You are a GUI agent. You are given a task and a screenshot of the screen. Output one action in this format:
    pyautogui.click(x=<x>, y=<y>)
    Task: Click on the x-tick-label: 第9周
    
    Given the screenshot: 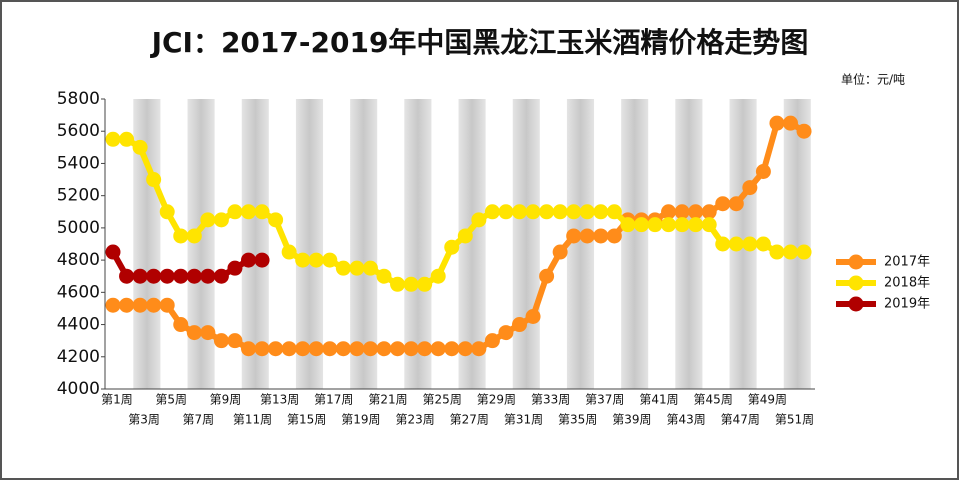 What is the action you would take?
    pyautogui.click(x=226, y=400)
    